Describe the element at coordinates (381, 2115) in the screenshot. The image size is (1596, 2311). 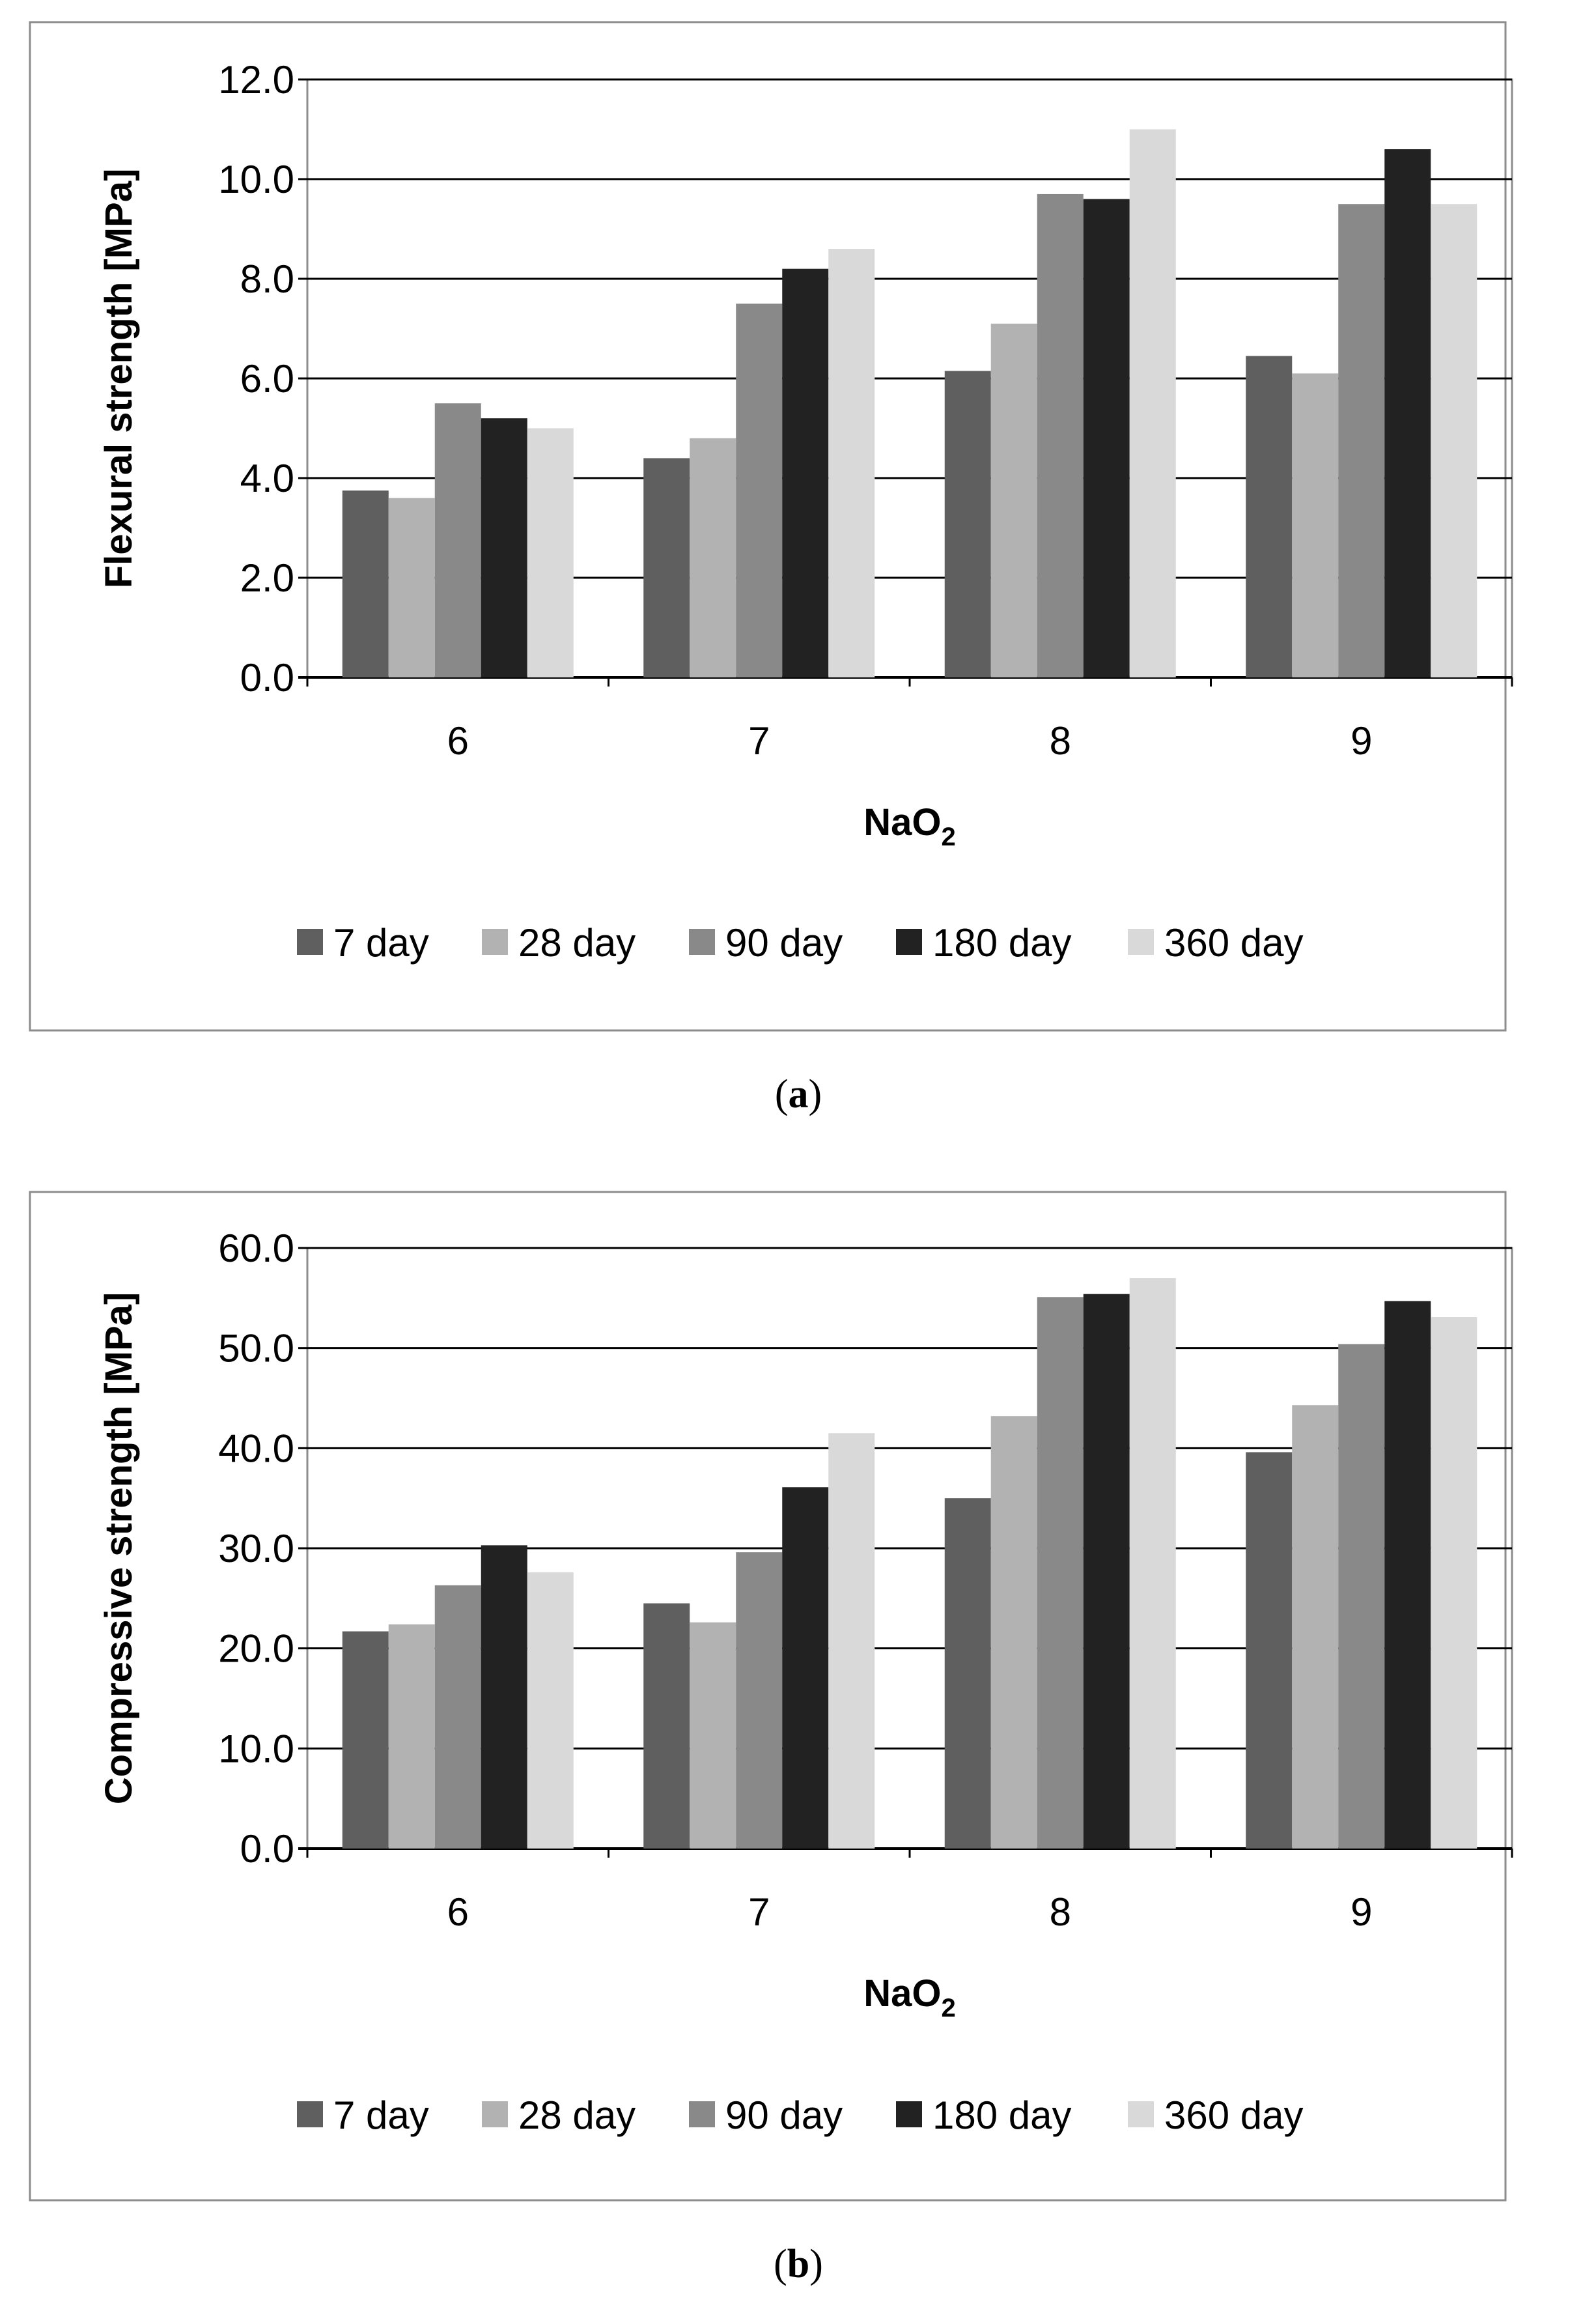
I see `chart-b-legend-label: 7 day` at that location.